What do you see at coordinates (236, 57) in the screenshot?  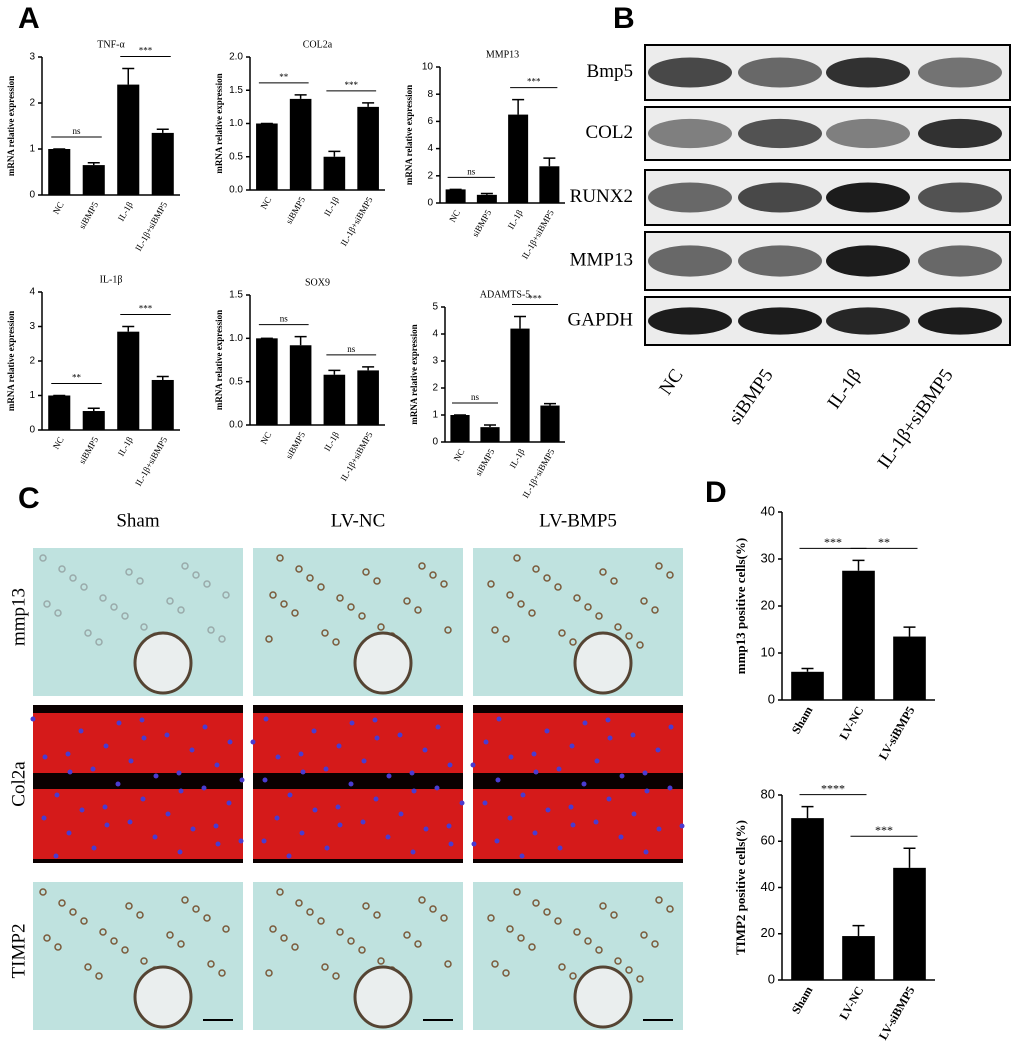 I see `y-tick-label: 2.0` at bounding box center [236, 57].